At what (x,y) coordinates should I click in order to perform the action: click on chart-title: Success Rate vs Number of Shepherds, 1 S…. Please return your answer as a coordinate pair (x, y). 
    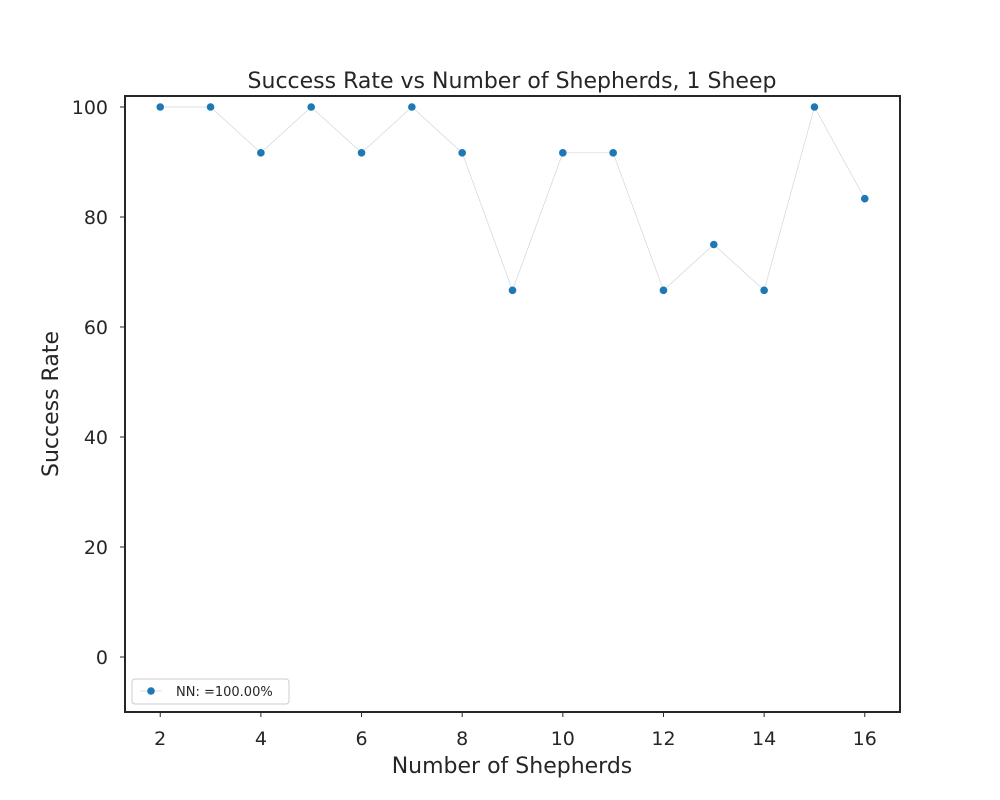
    Looking at the image, I should click on (512, 81).